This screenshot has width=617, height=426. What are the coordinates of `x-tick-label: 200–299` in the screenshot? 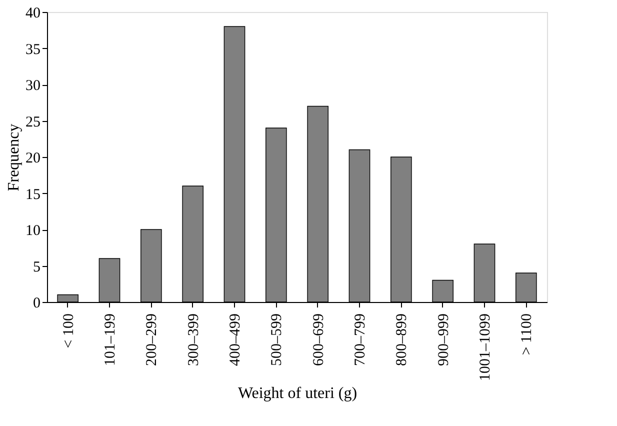 It's located at (152, 340).